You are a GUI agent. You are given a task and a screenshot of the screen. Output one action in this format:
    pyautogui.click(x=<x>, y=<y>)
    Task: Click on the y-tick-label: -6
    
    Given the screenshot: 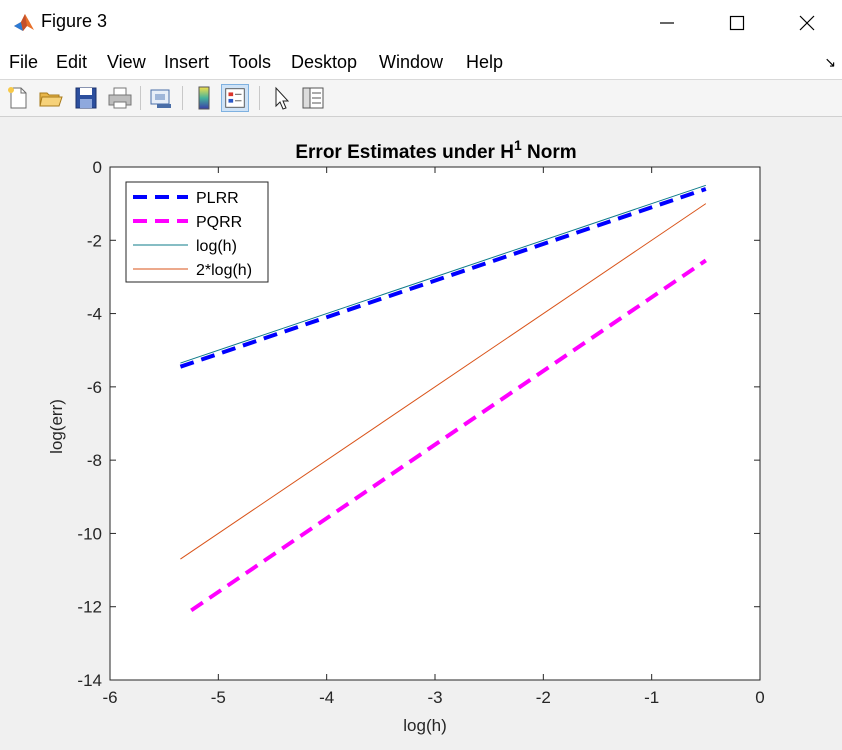 What is the action you would take?
    pyautogui.click(x=94, y=387)
    